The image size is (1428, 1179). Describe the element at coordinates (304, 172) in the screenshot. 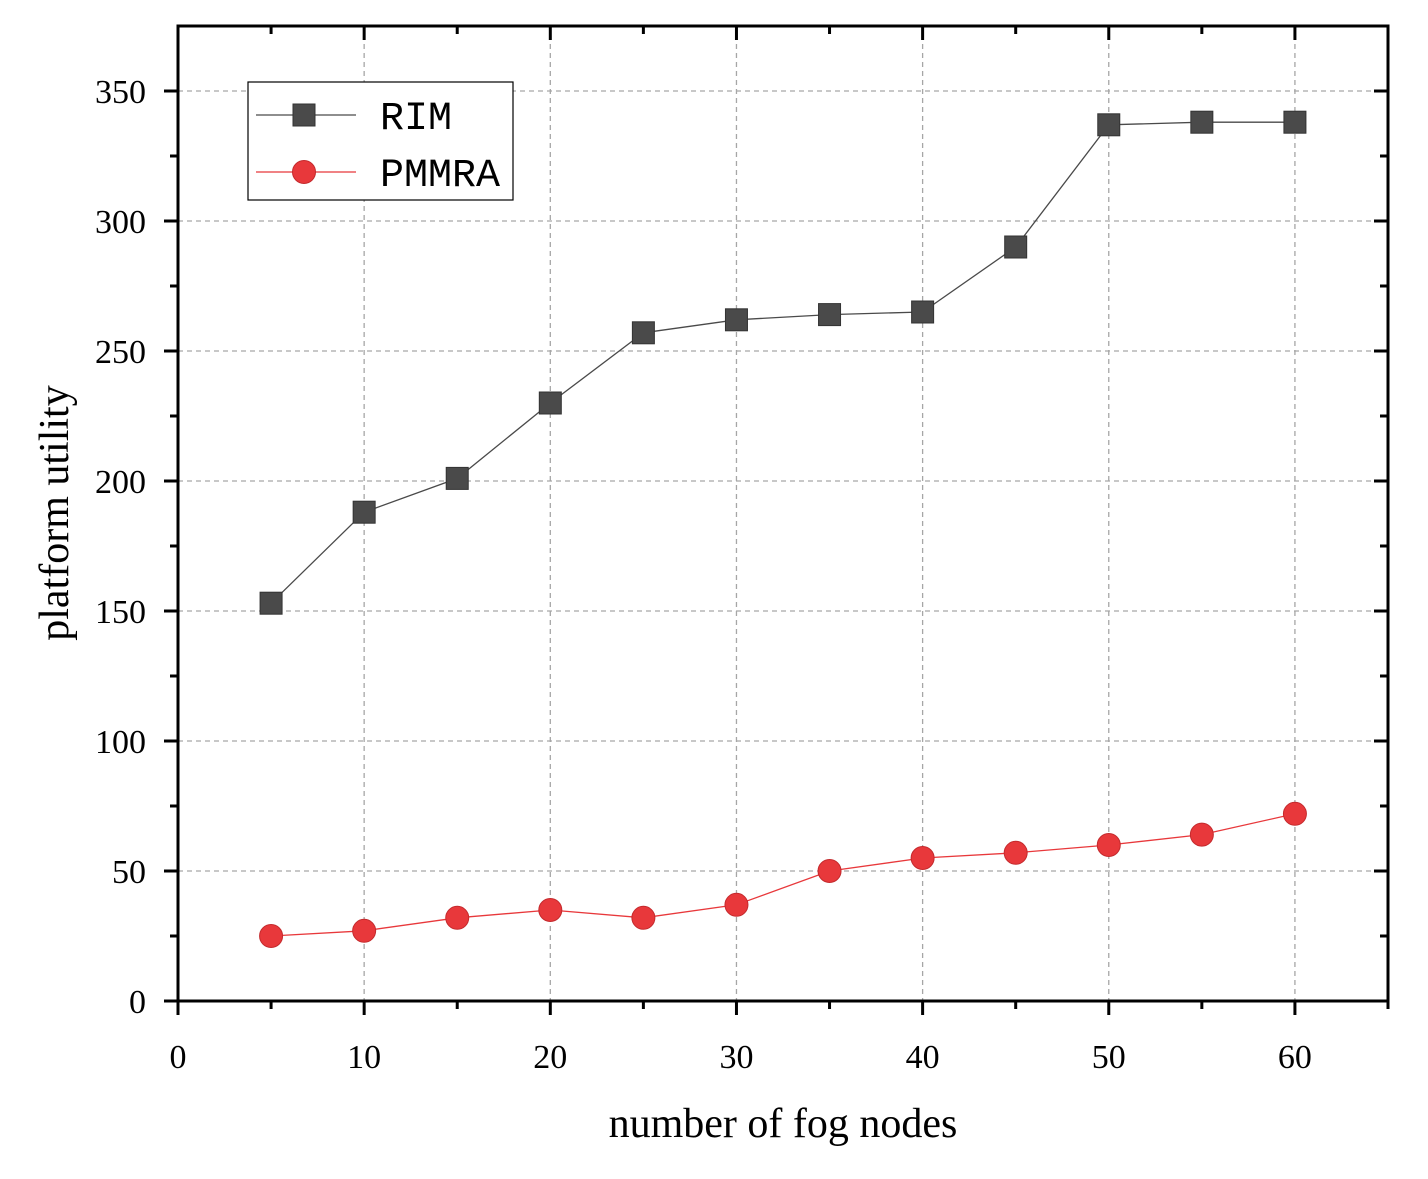

I see `legend-marker-pmmra` at that location.